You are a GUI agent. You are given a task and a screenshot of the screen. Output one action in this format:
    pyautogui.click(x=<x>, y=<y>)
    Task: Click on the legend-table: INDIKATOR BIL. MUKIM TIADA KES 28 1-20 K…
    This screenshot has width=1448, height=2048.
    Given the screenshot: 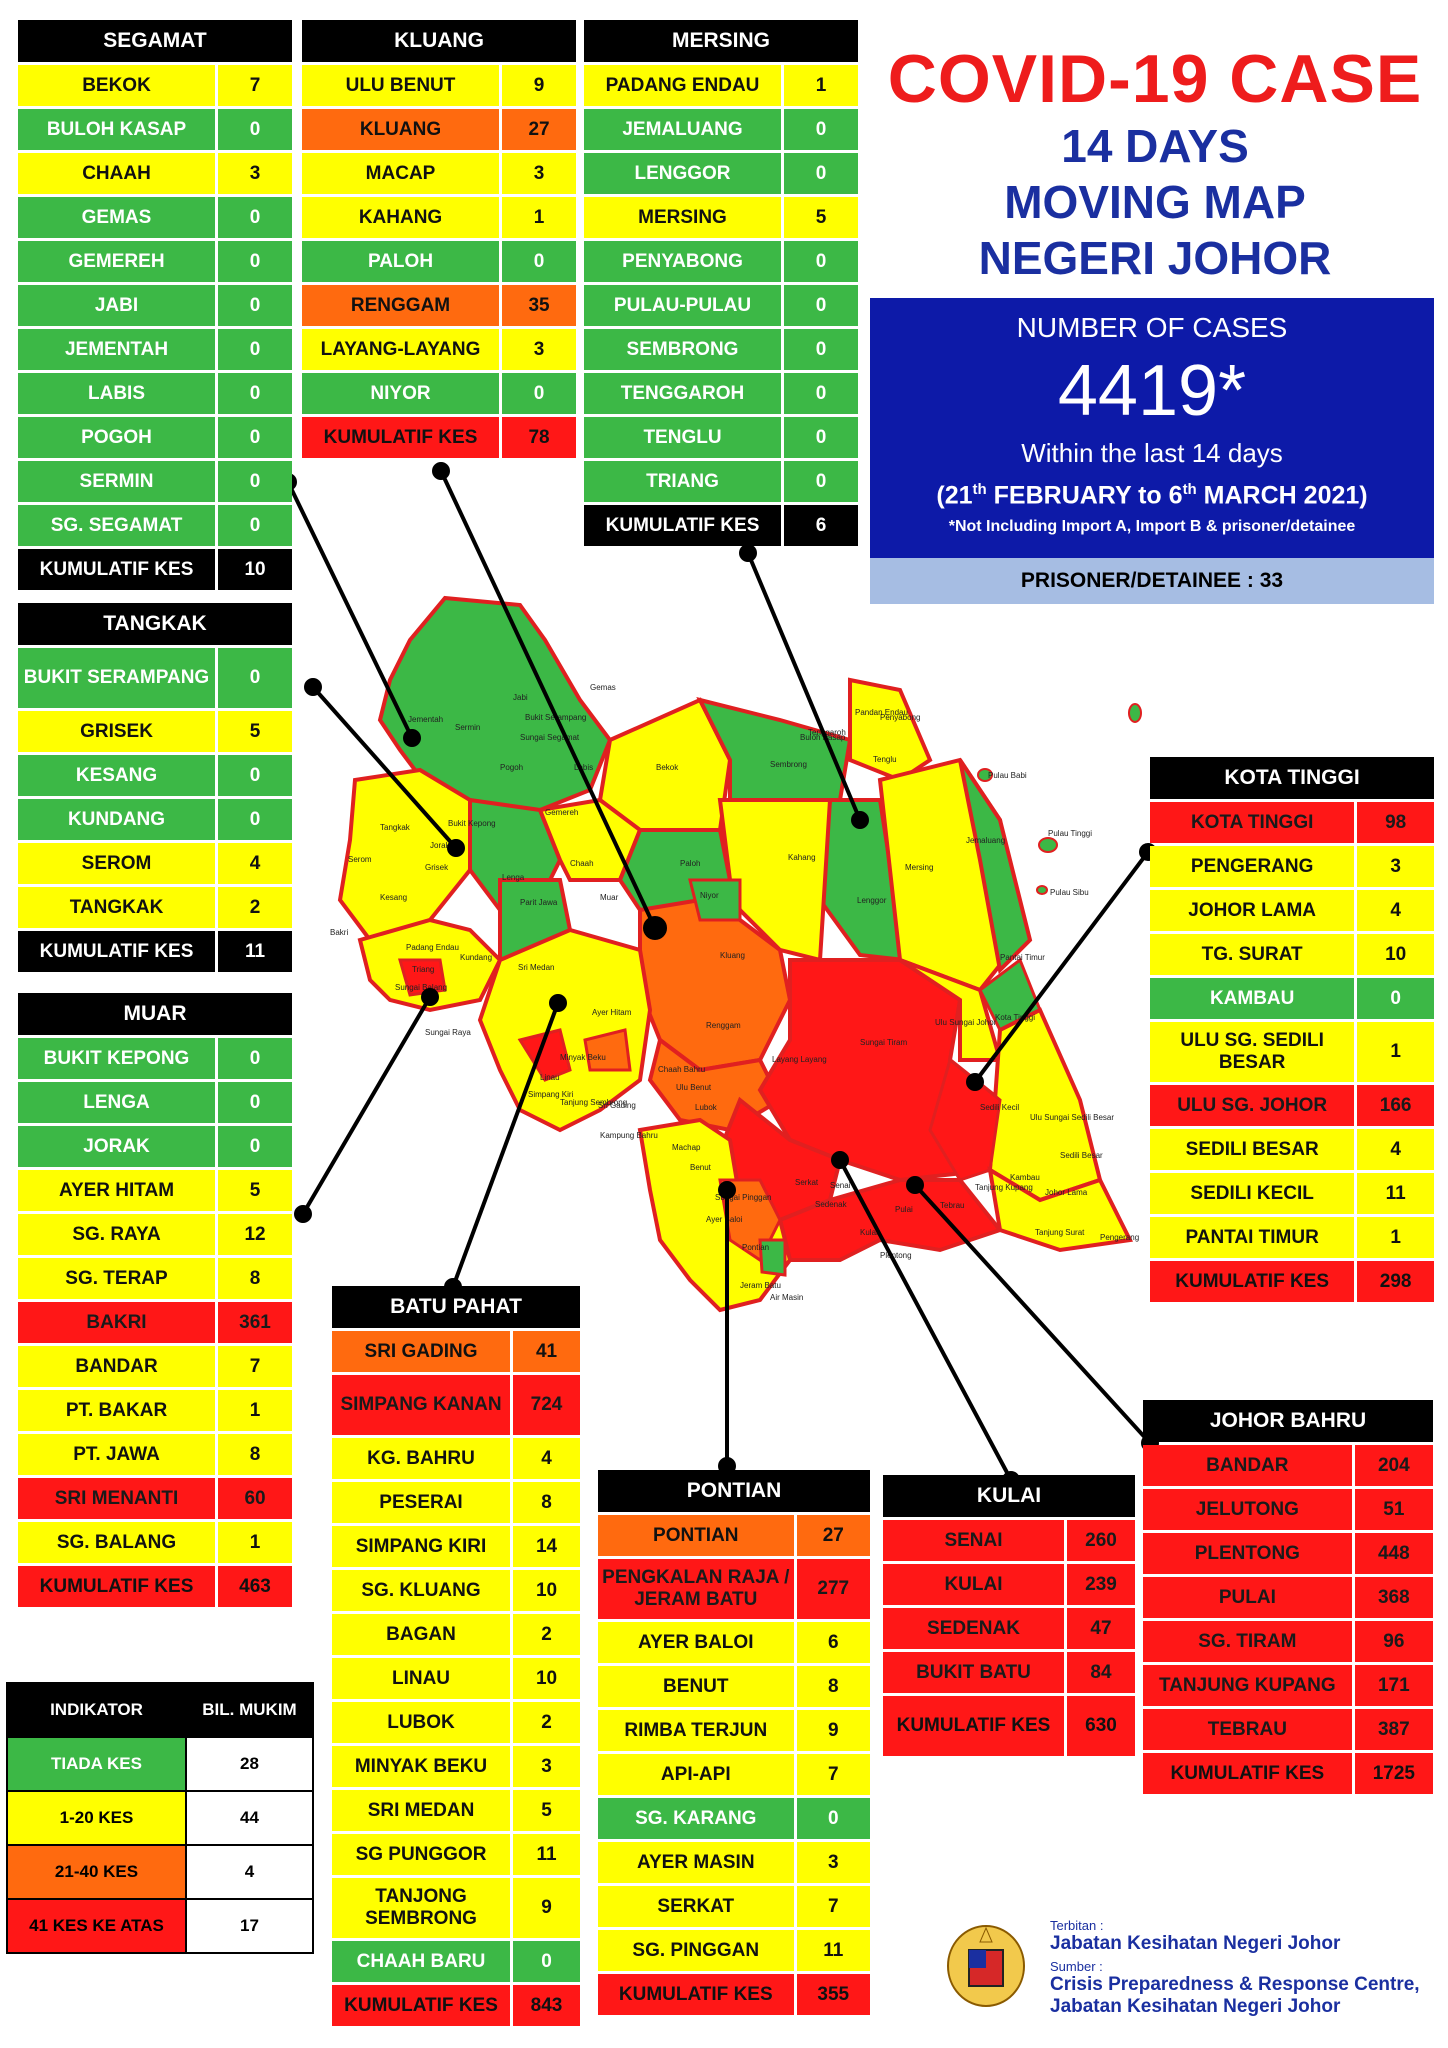 What is the action you would take?
    pyautogui.click(x=159, y=1818)
    